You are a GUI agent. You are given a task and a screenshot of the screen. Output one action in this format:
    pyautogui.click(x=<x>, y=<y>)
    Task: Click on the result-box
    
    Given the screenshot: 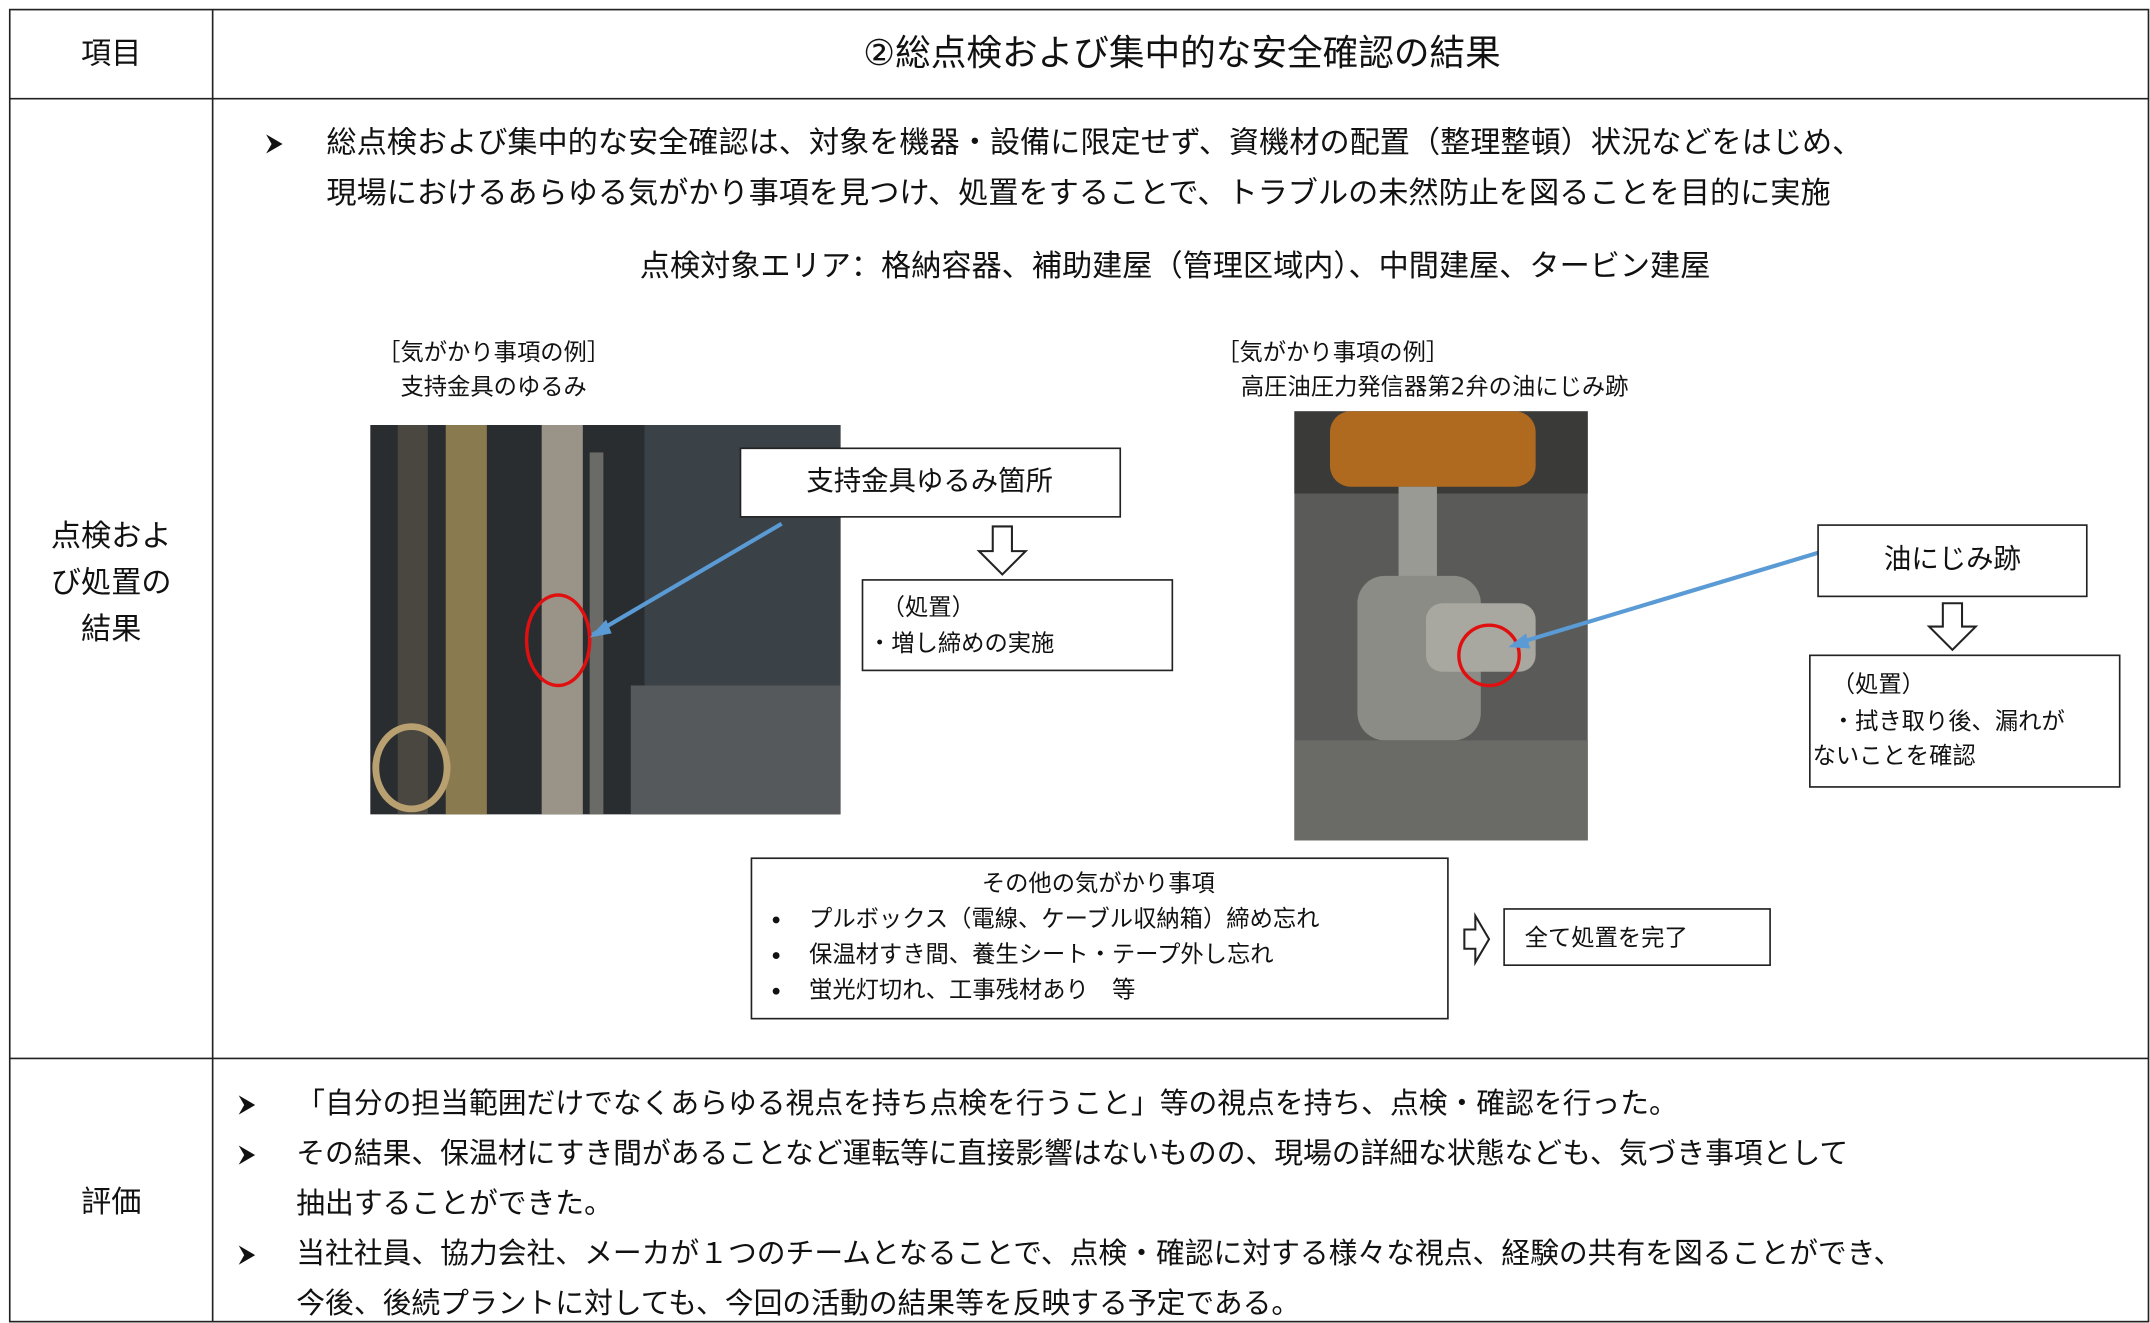 What is the action you would take?
    pyautogui.click(x=1637, y=937)
    